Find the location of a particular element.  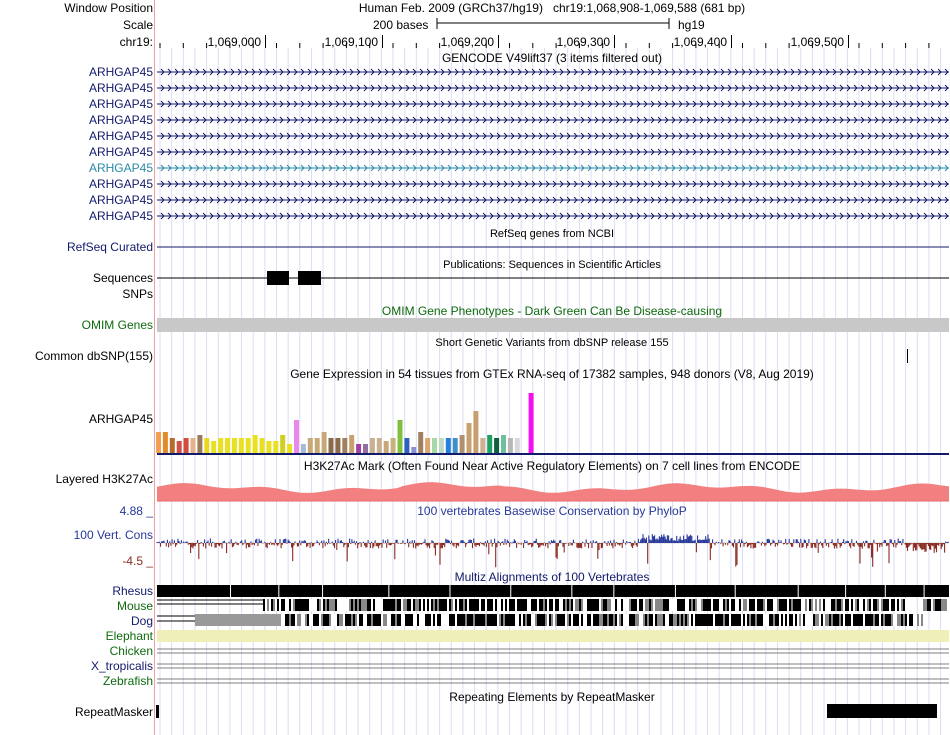

h3k27ac-track-label: Layered H3K27Ac is located at coordinates (104, 479).